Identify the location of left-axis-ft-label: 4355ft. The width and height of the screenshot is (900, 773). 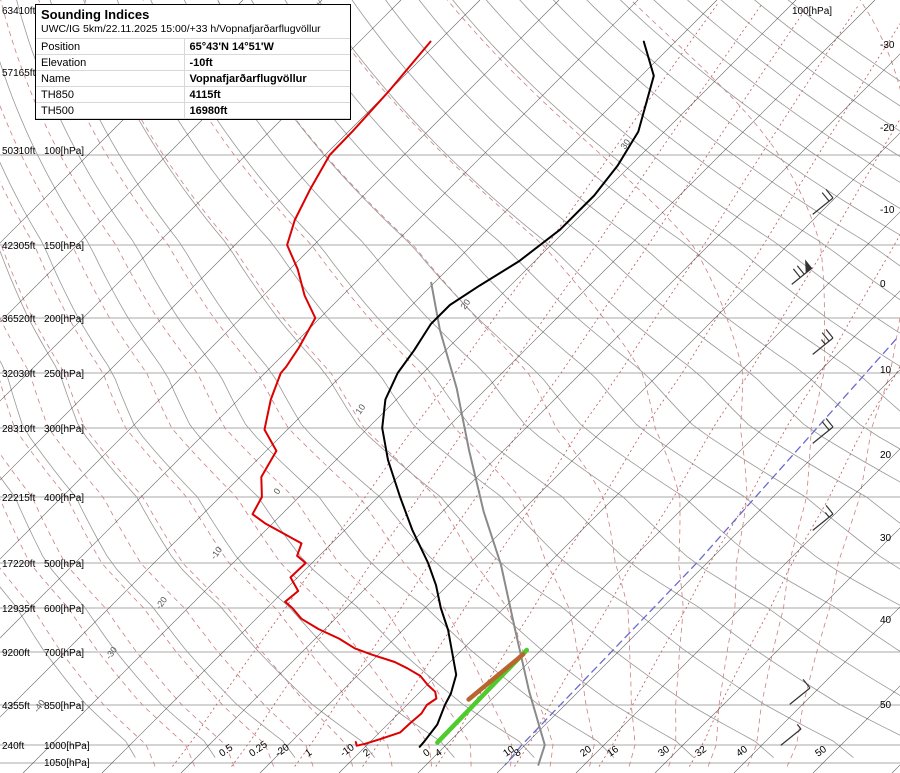
(16, 706).